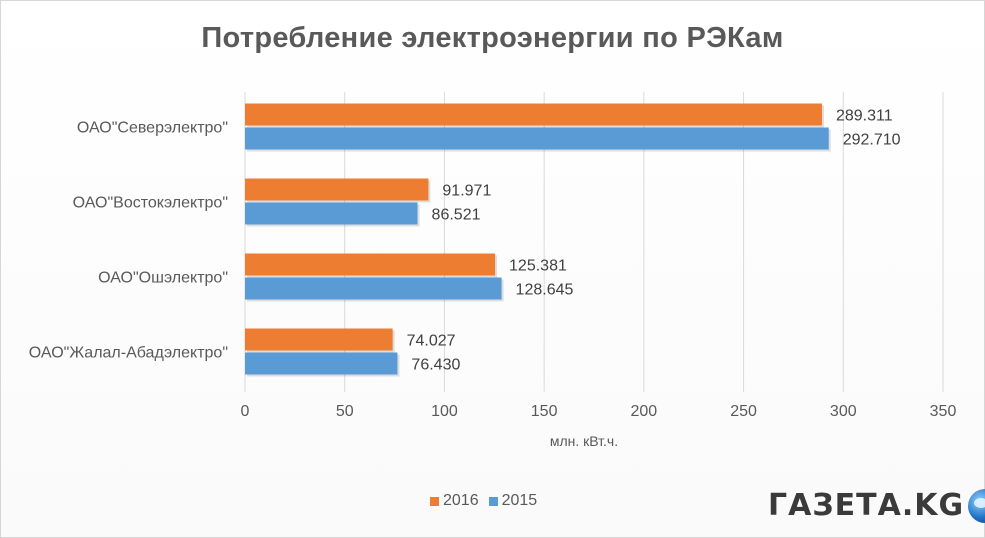  Describe the element at coordinates (538, 266) in the screenshot. I see `data-label: 125.381` at that location.